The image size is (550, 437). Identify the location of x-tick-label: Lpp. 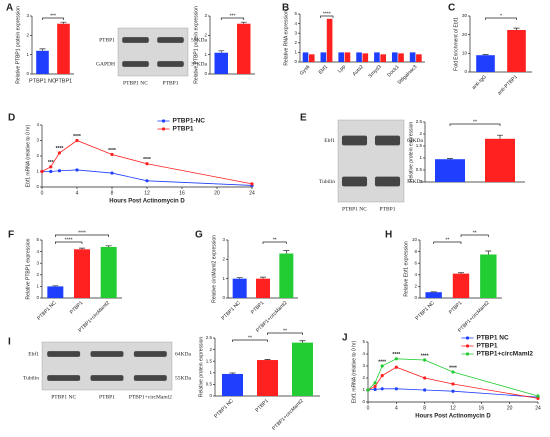
(342, 69).